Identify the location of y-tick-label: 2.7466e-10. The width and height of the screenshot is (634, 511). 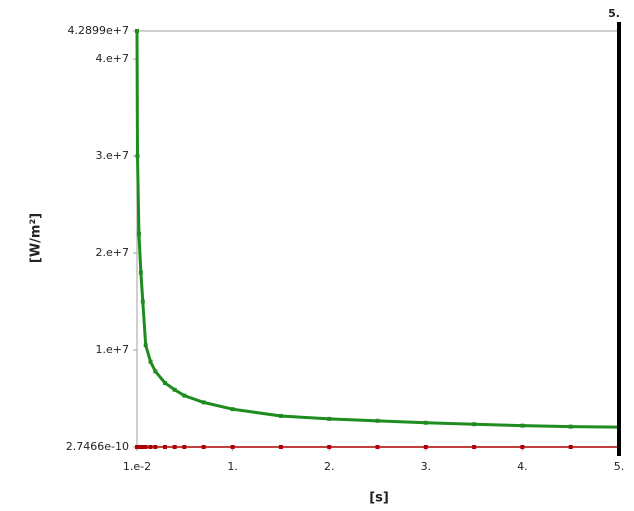
(97, 446).